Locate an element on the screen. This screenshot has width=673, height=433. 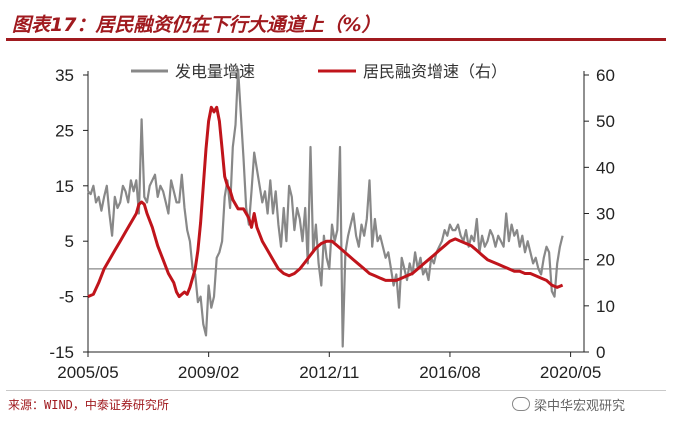
chart-title-bar: 图表17：居民融资仍在下行大通道上（%） is located at coordinates (336, 22).